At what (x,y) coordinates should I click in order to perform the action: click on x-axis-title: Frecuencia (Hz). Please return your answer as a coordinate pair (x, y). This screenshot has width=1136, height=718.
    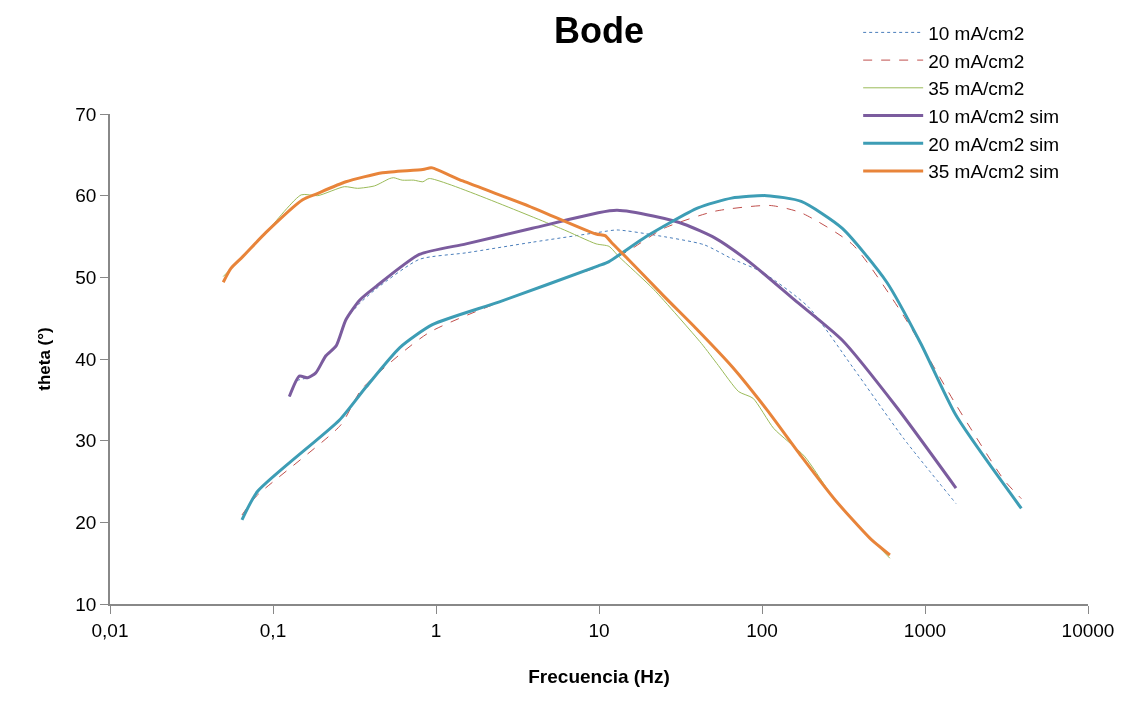
    Looking at the image, I should click on (599, 676).